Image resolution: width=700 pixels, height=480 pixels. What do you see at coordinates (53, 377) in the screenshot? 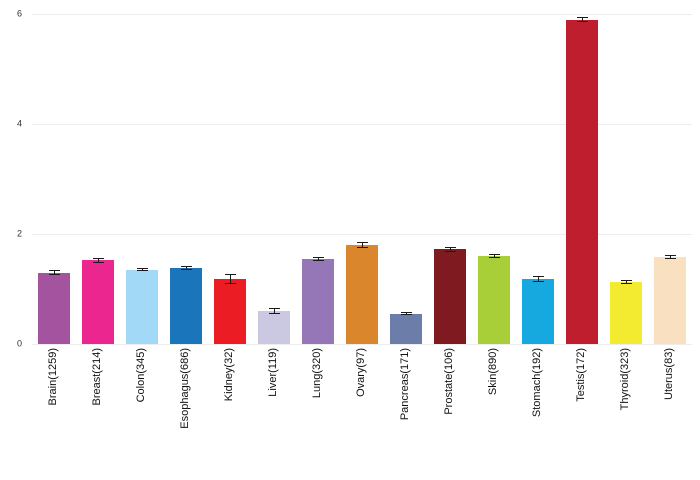
I see `x-axis-label: Brain(1259)` at bounding box center [53, 377].